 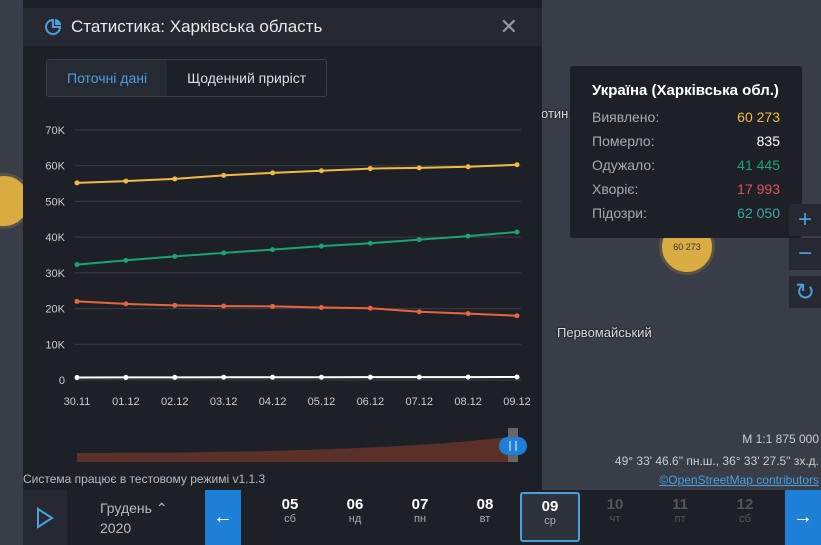 I want to click on tab-group: Поточні дані Щоденний приріст, so click(x=187, y=78).